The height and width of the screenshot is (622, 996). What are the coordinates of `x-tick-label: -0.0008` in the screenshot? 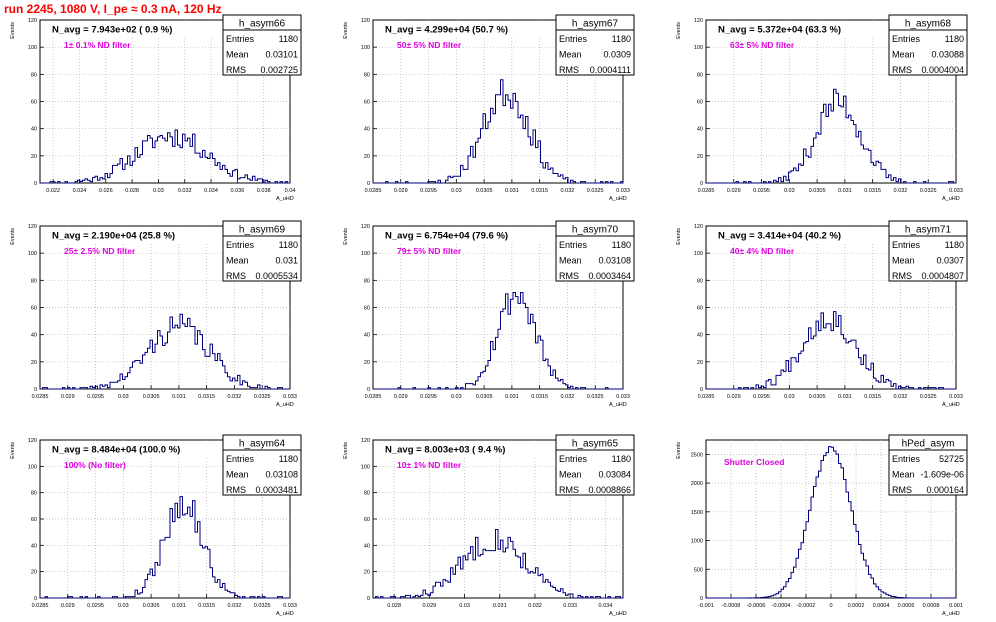 It's located at (731, 606).